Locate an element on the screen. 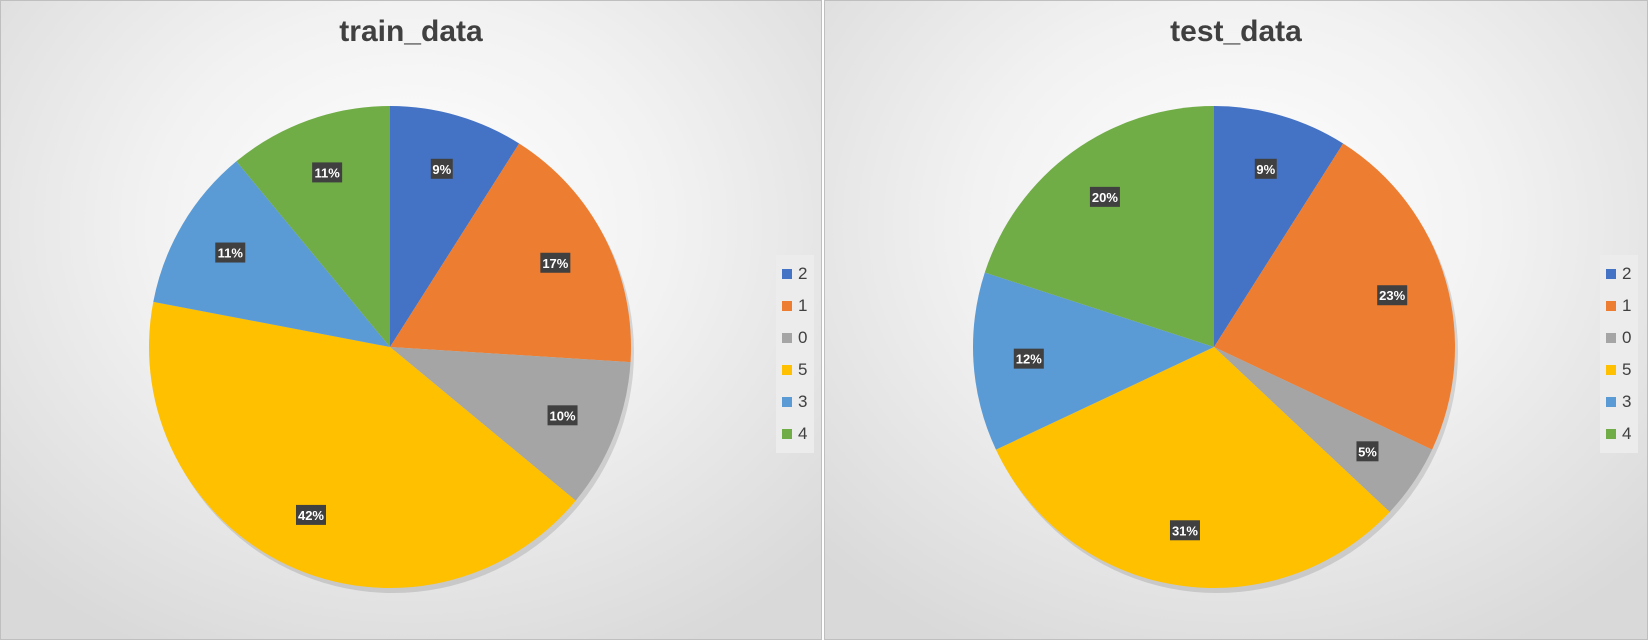  data-label-4: 20% is located at coordinates (1104, 196).